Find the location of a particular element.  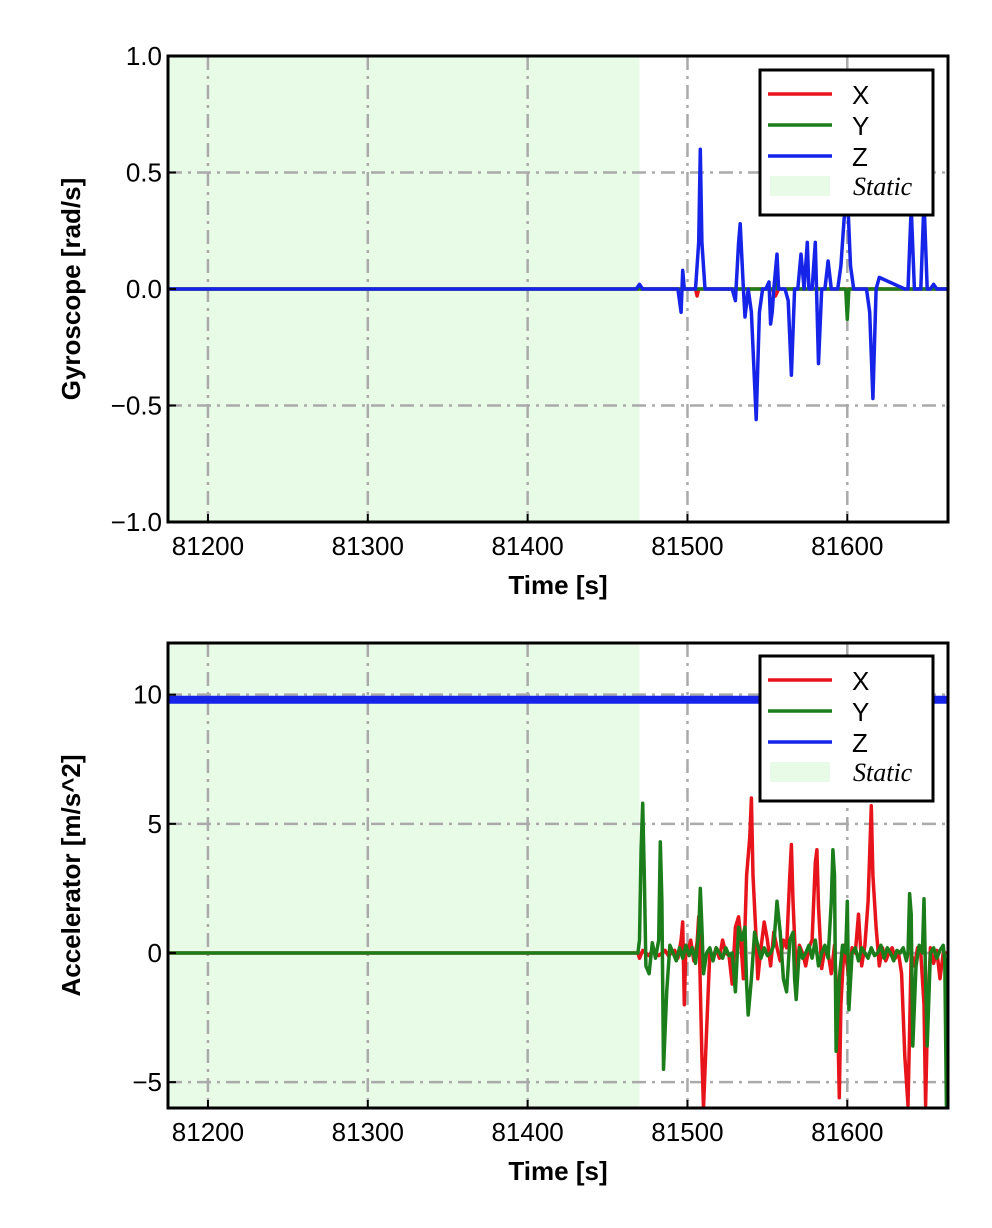

y-tick-label: 0 is located at coordinates (155, 953).